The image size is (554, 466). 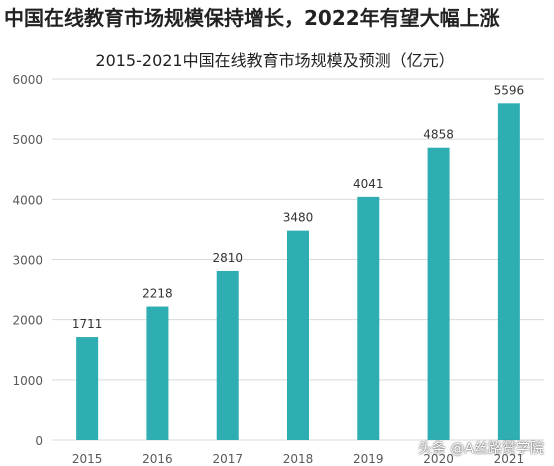 What do you see at coordinates (438, 293) in the screenshot?
I see `bar-2020` at bounding box center [438, 293].